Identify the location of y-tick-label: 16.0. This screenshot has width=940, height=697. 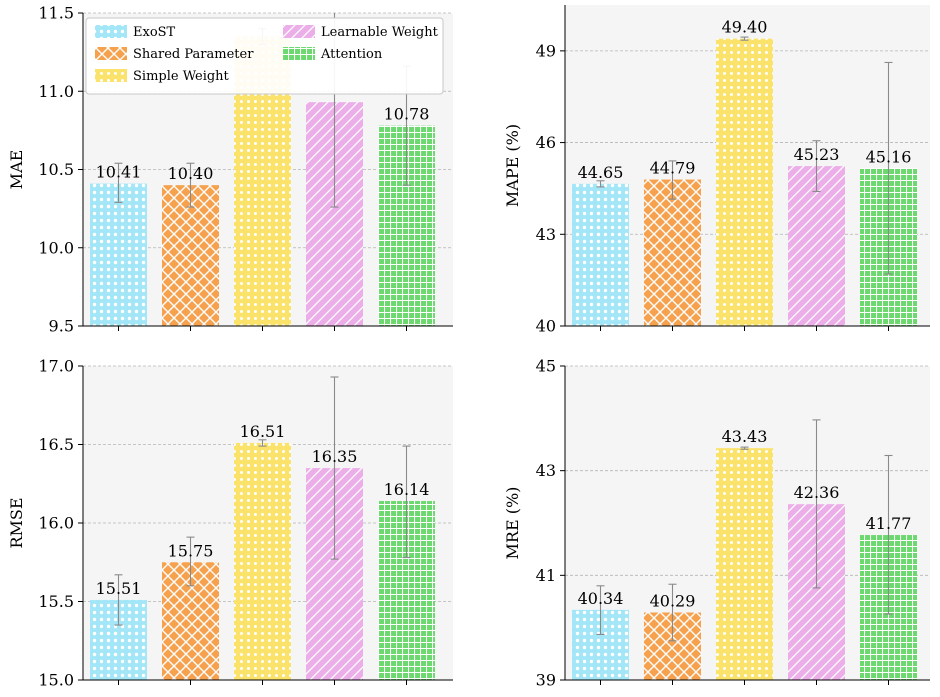
(56, 523).